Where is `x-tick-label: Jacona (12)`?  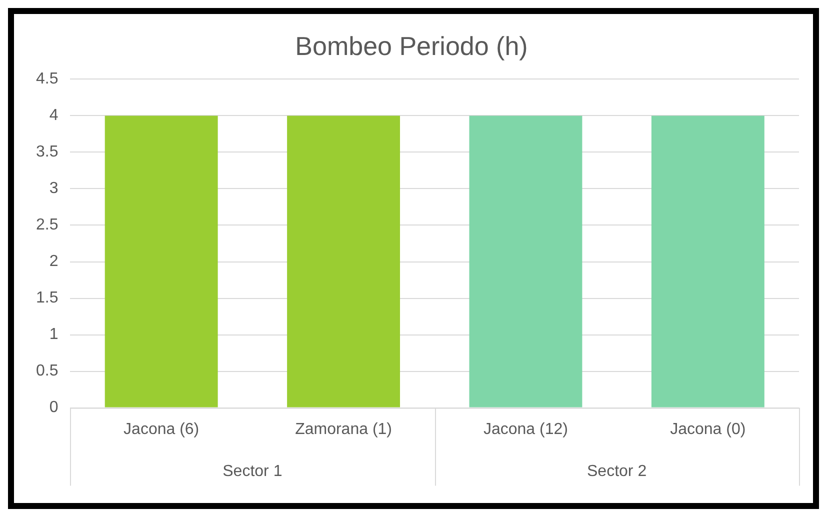
x-tick-label: Jacona (12) is located at coordinates (525, 429).